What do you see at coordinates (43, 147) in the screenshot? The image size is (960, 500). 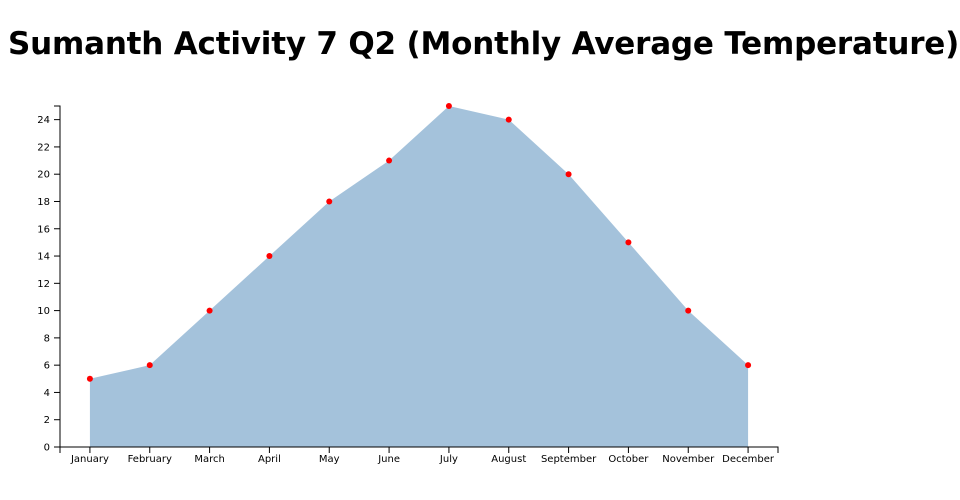 I see `y-tick-label: 22` at bounding box center [43, 147].